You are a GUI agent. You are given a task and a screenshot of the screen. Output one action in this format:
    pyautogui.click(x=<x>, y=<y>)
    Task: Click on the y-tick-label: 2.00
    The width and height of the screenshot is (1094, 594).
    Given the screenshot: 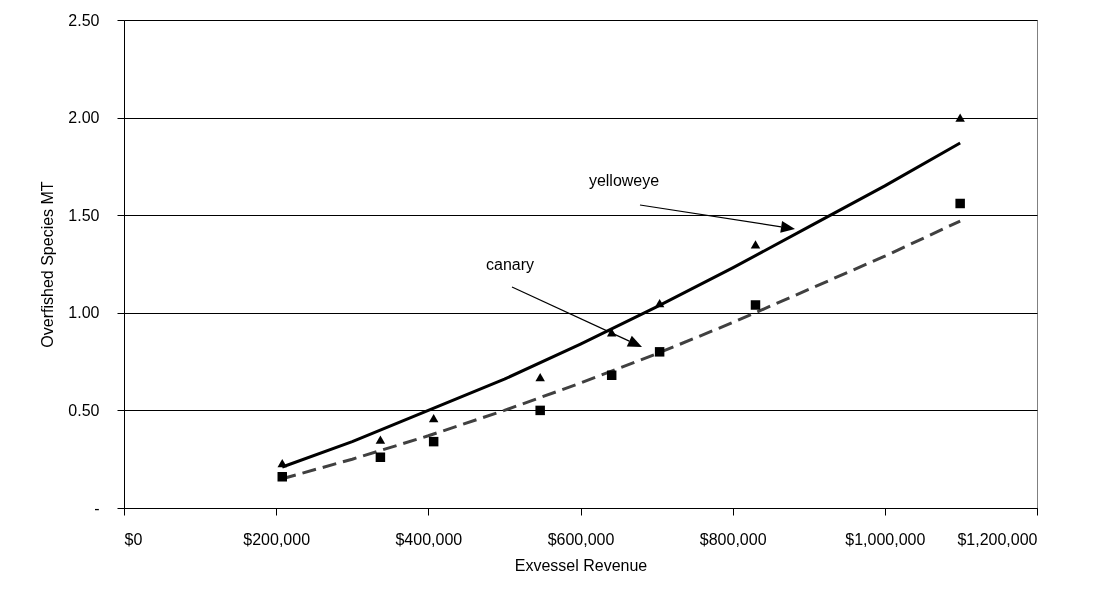 What is the action you would take?
    pyautogui.click(x=84, y=118)
    